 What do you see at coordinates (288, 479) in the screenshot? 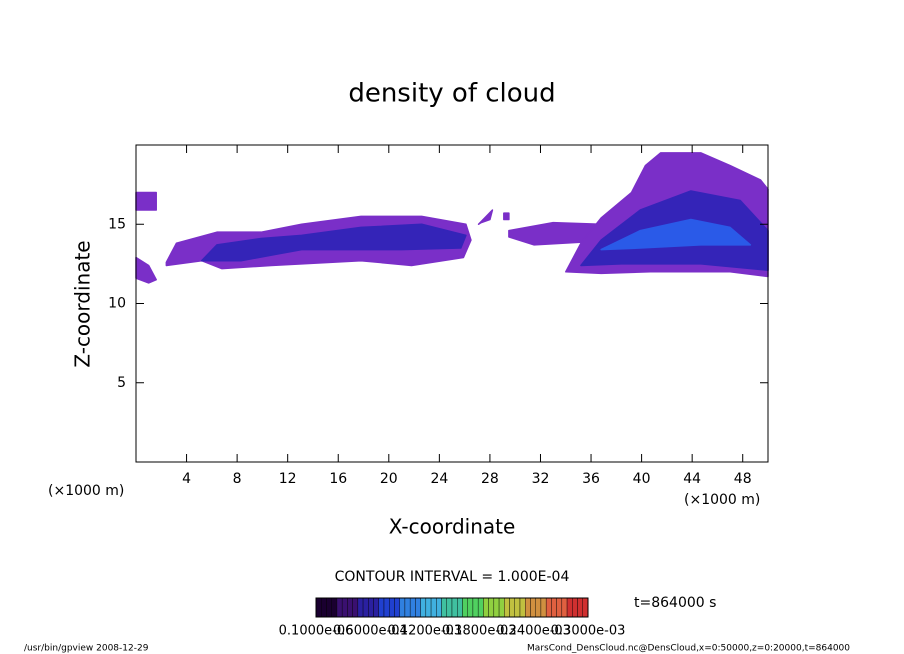
I see `x-tick-label: 12` at bounding box center [288, 479].